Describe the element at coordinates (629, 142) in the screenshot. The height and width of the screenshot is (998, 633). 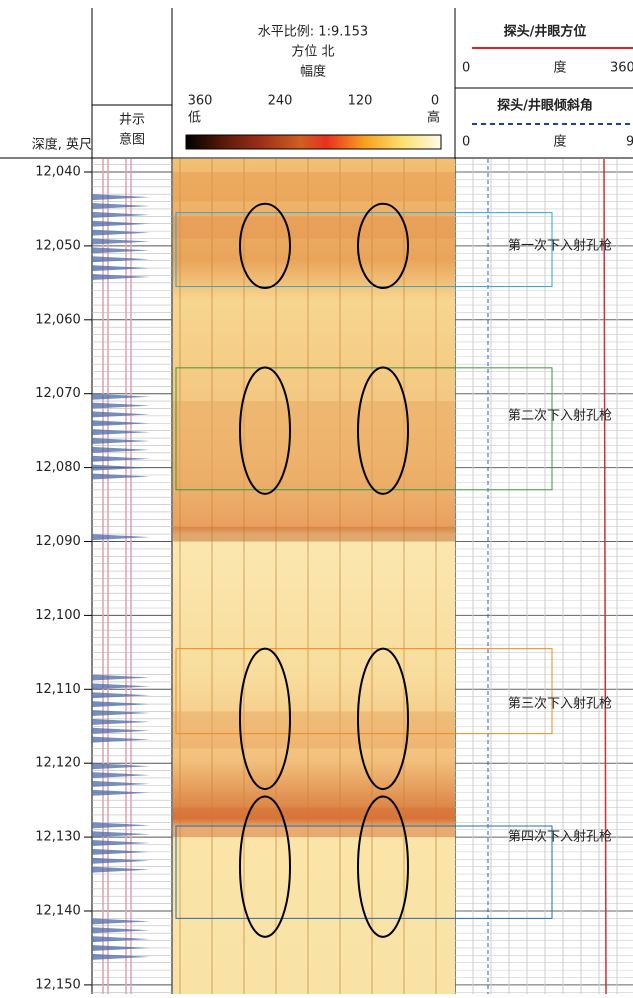
I see `track-max: 9` at that location.